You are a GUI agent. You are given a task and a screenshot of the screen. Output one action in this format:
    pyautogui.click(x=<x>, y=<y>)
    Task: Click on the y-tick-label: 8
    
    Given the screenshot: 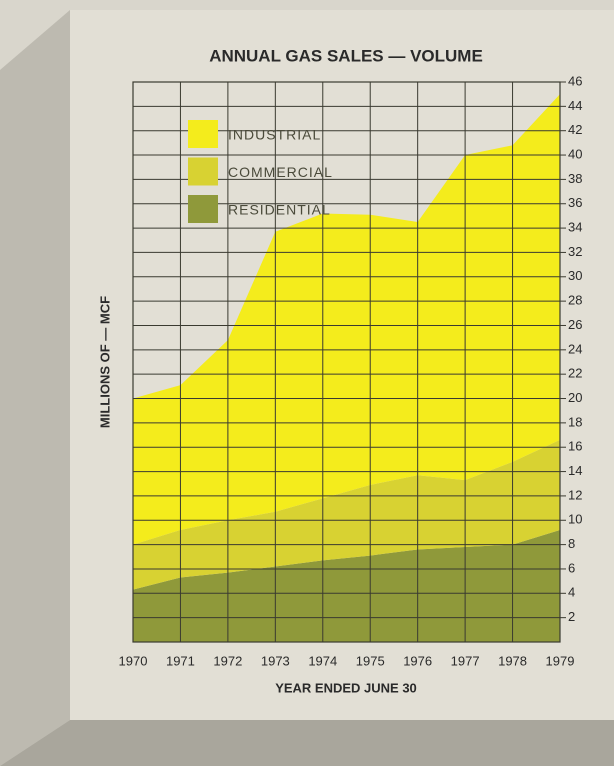 What is the action you would take?
    pyautogui.click(x=571, y=543)
    